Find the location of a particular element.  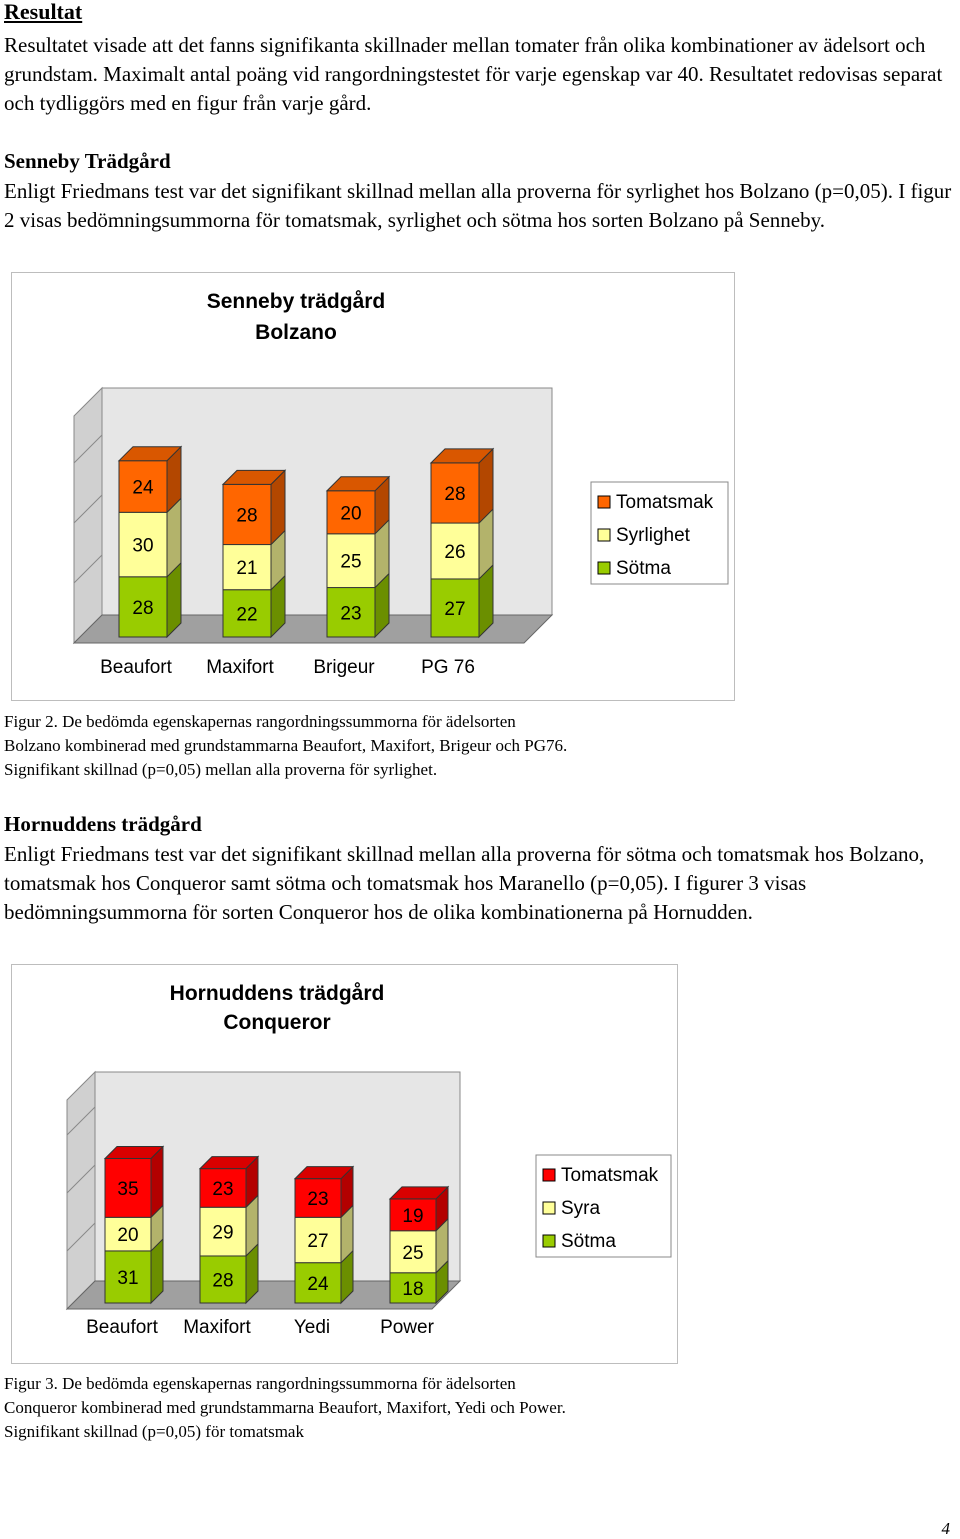

chart2-title: Hornuddens trädgård Conqueror is located at coordinates (277, 1008).